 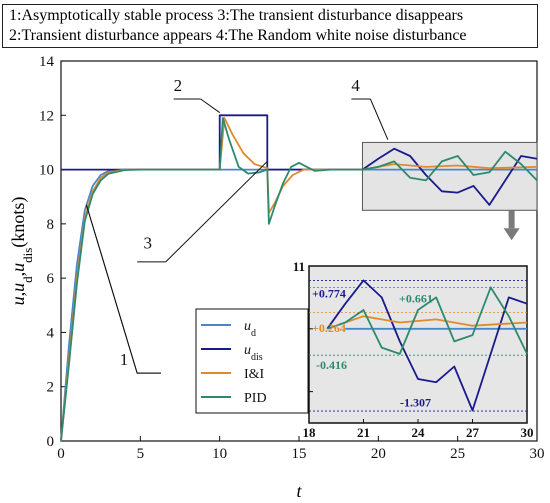 What do you see at coordinates (331, 365) in the screenshot?
I see `inset-value-label: -0.416` at bounding box center [331, 365].